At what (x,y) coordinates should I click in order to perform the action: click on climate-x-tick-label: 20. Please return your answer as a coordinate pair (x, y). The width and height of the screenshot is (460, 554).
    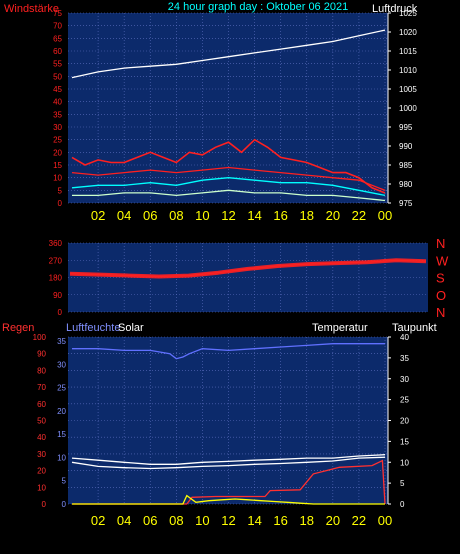
    Looking at the image, I should click on (333, 520).